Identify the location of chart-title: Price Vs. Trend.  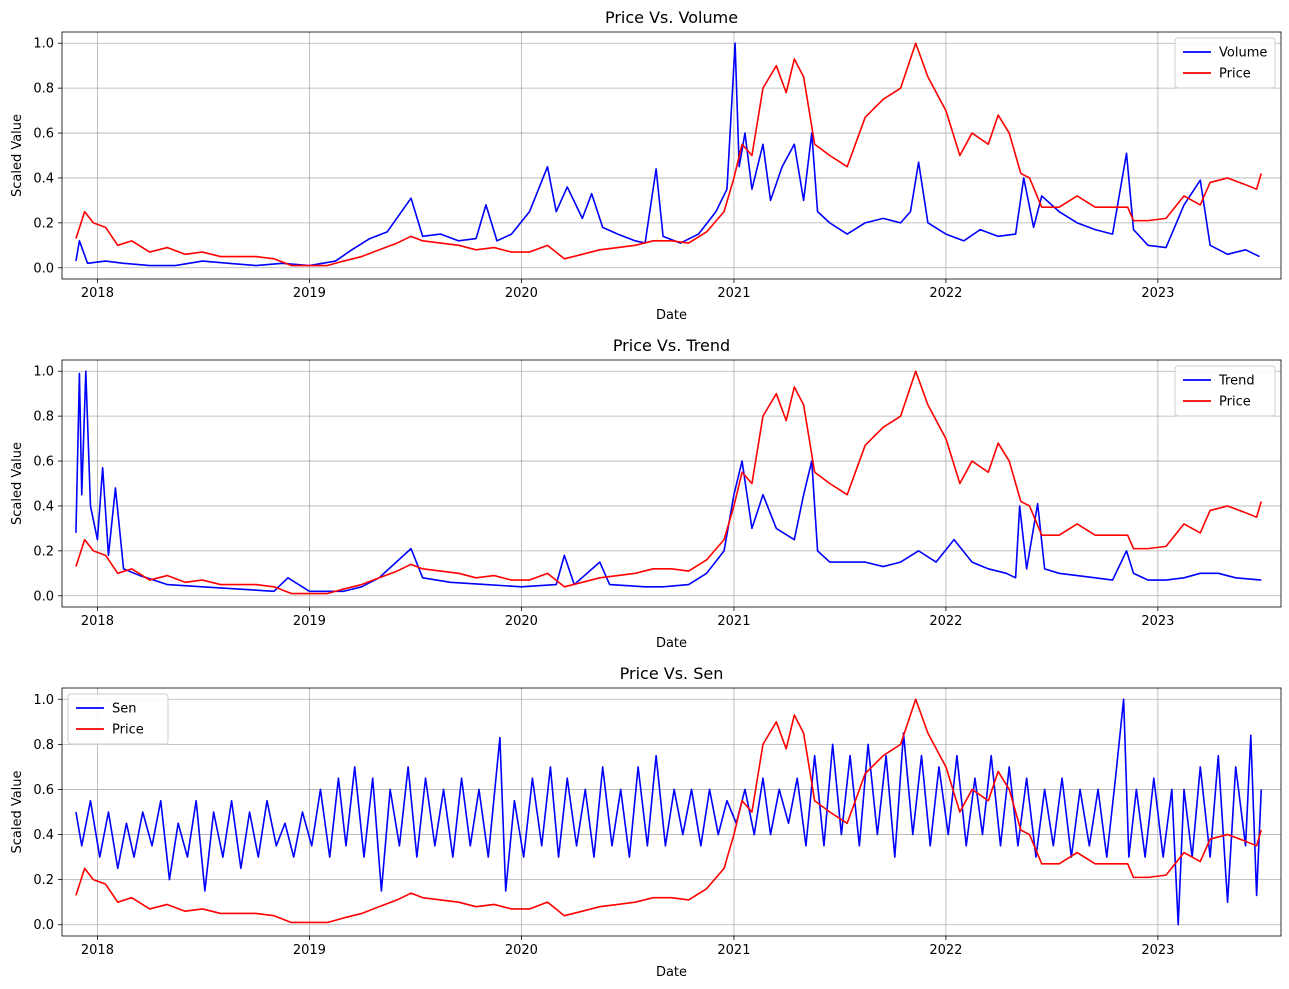
(671, 345).